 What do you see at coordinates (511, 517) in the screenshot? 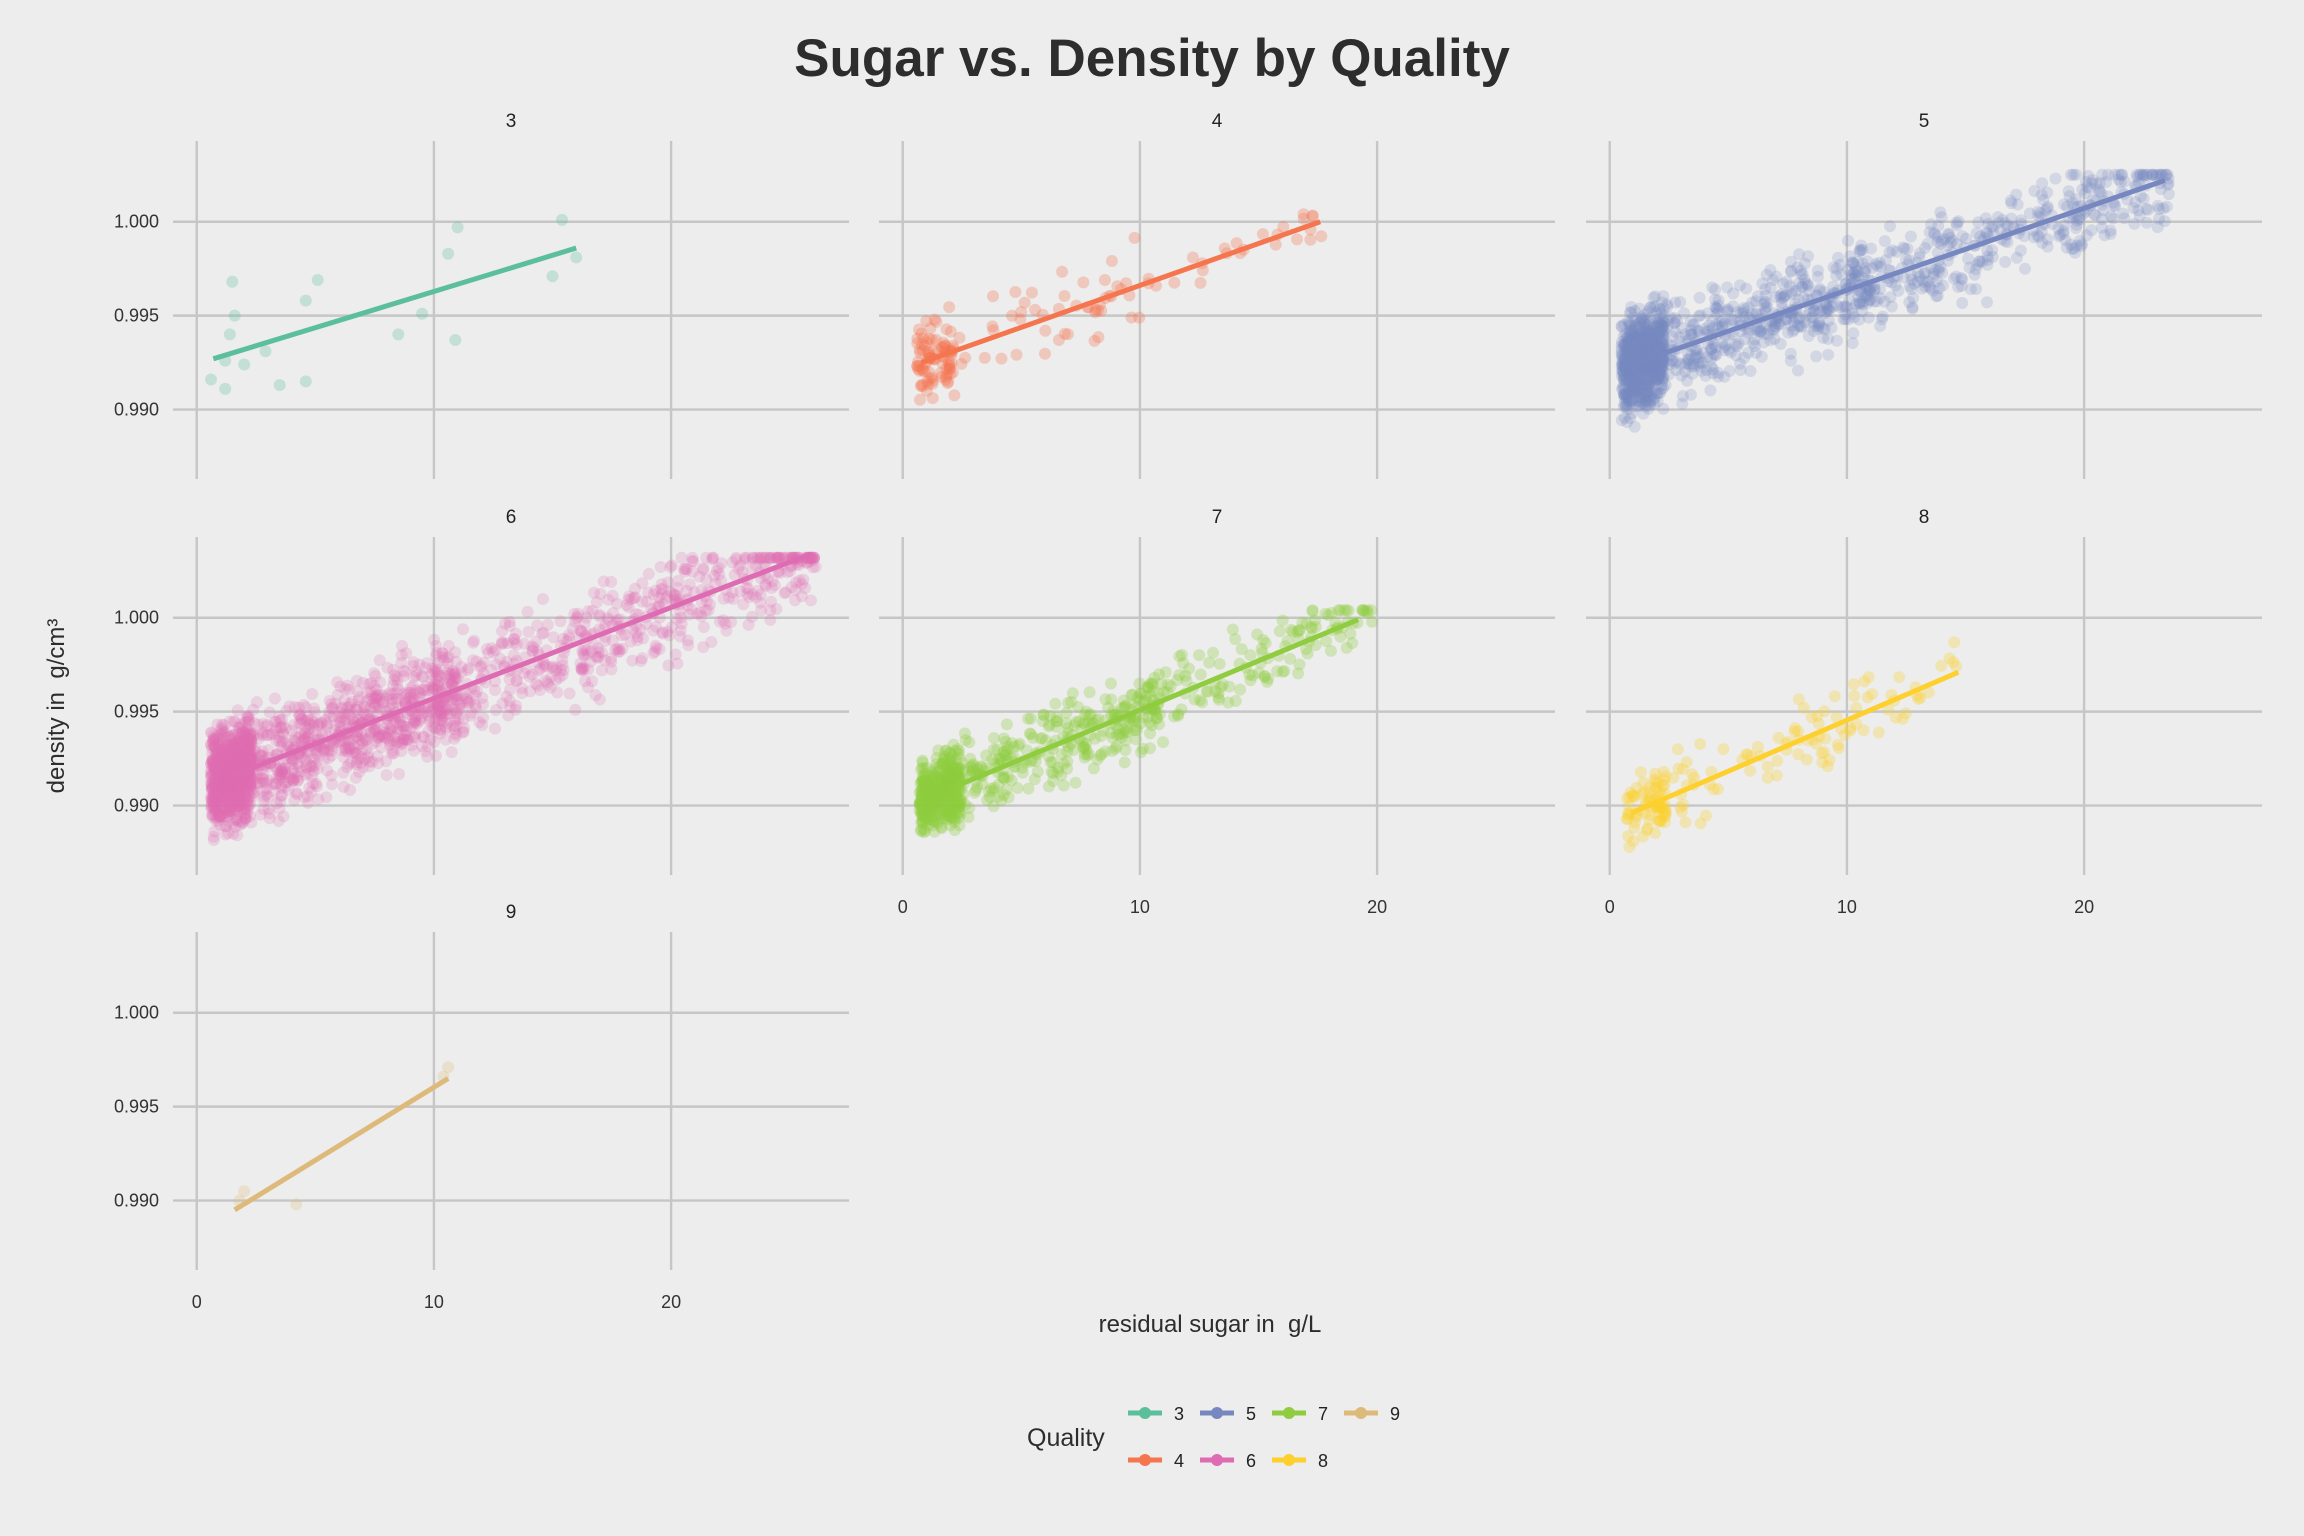
I see `facet-strip-label: 6` at bounding box center [511, 517].